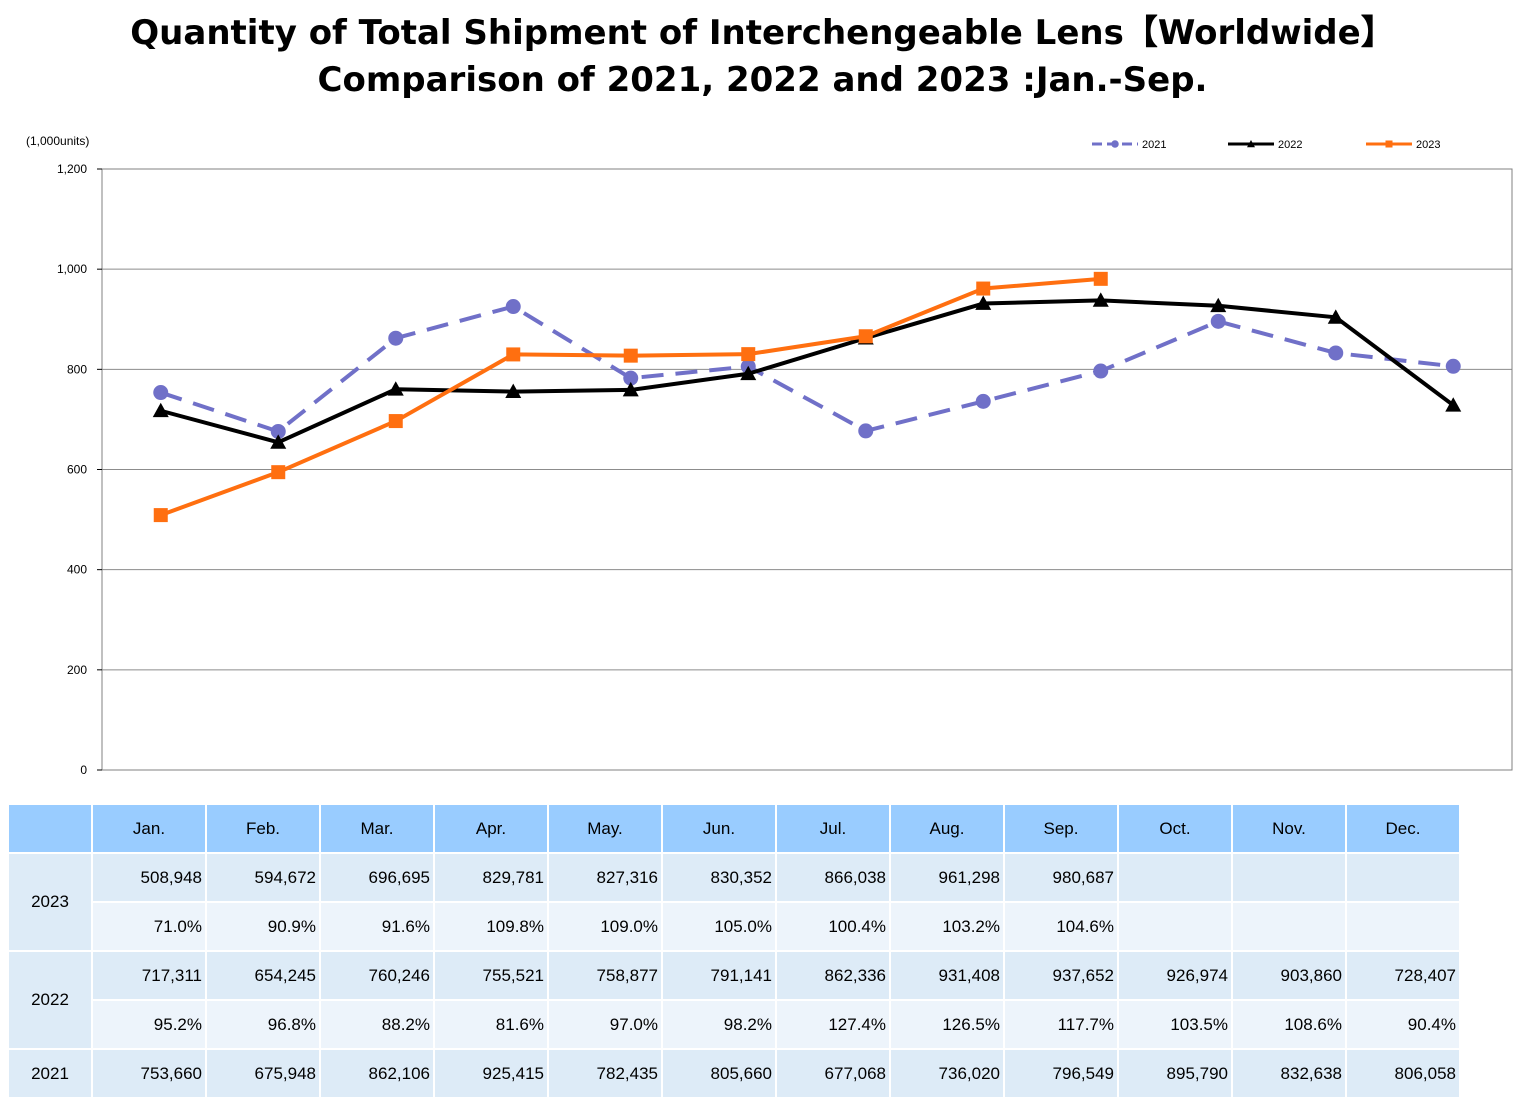 This screenshot has width=1525, height=1117. I want to click on y-axis: 0 200 400 600 800 1,000 1,200, so click(79, 469).